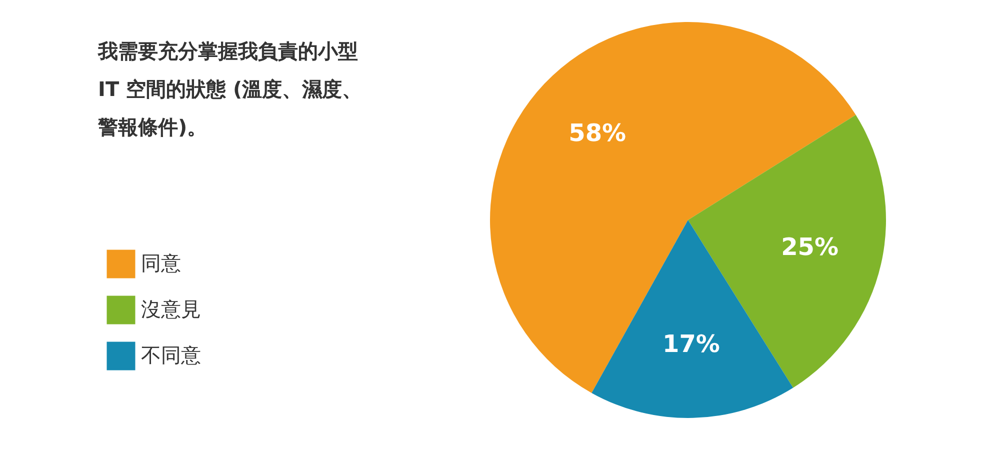  Describe the element at coordinates (171, 309) in the screenshot. I see `legend-label: 沒意見` at that location.